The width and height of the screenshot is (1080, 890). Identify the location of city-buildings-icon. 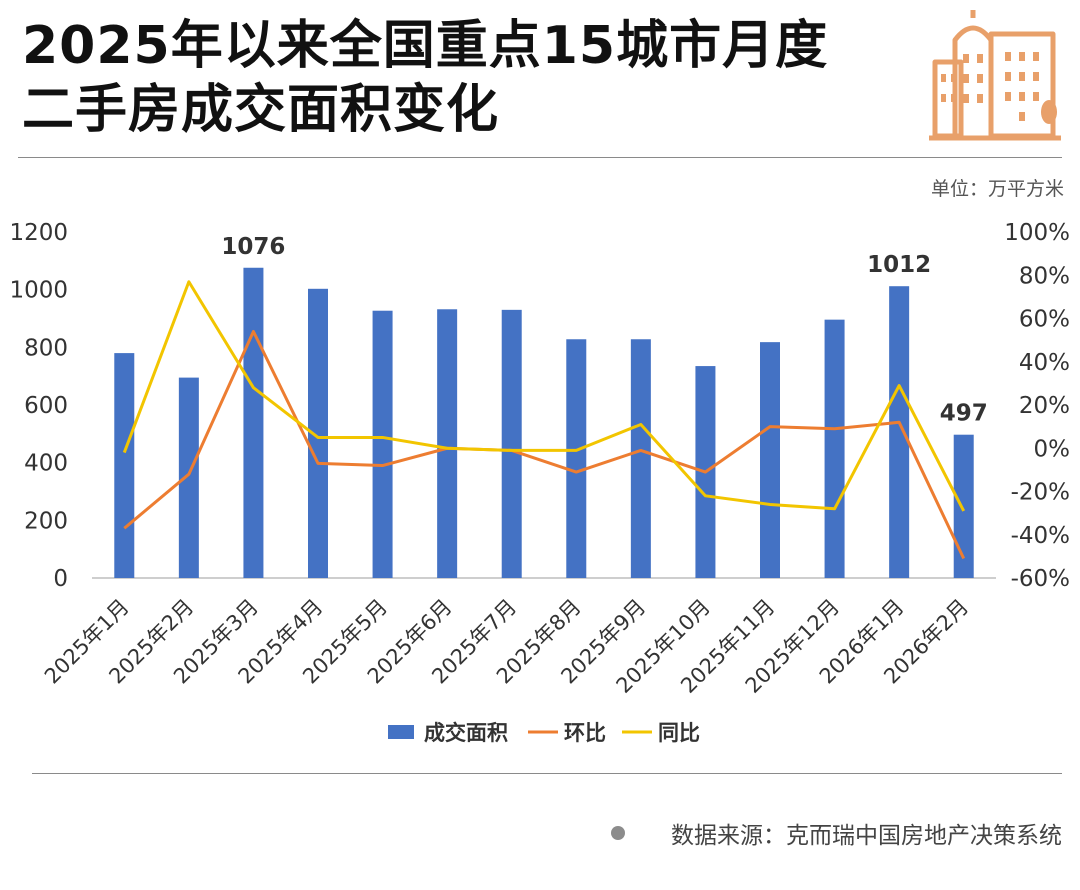
(995, 75).